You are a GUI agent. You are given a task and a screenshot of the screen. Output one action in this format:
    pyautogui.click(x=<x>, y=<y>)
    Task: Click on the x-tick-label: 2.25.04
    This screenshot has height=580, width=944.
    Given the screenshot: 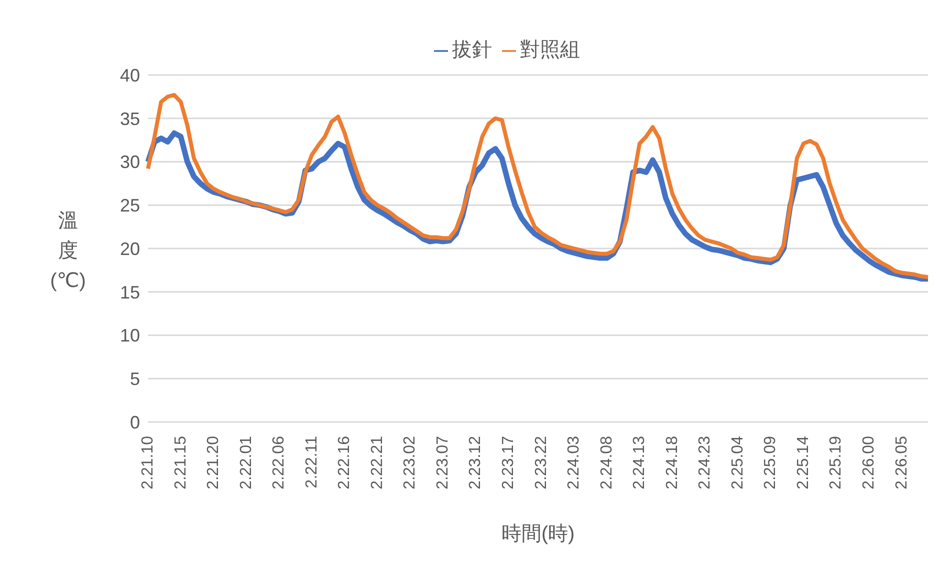 What is the action you would take?
    pyautogui.click(x=737, y=463)
    